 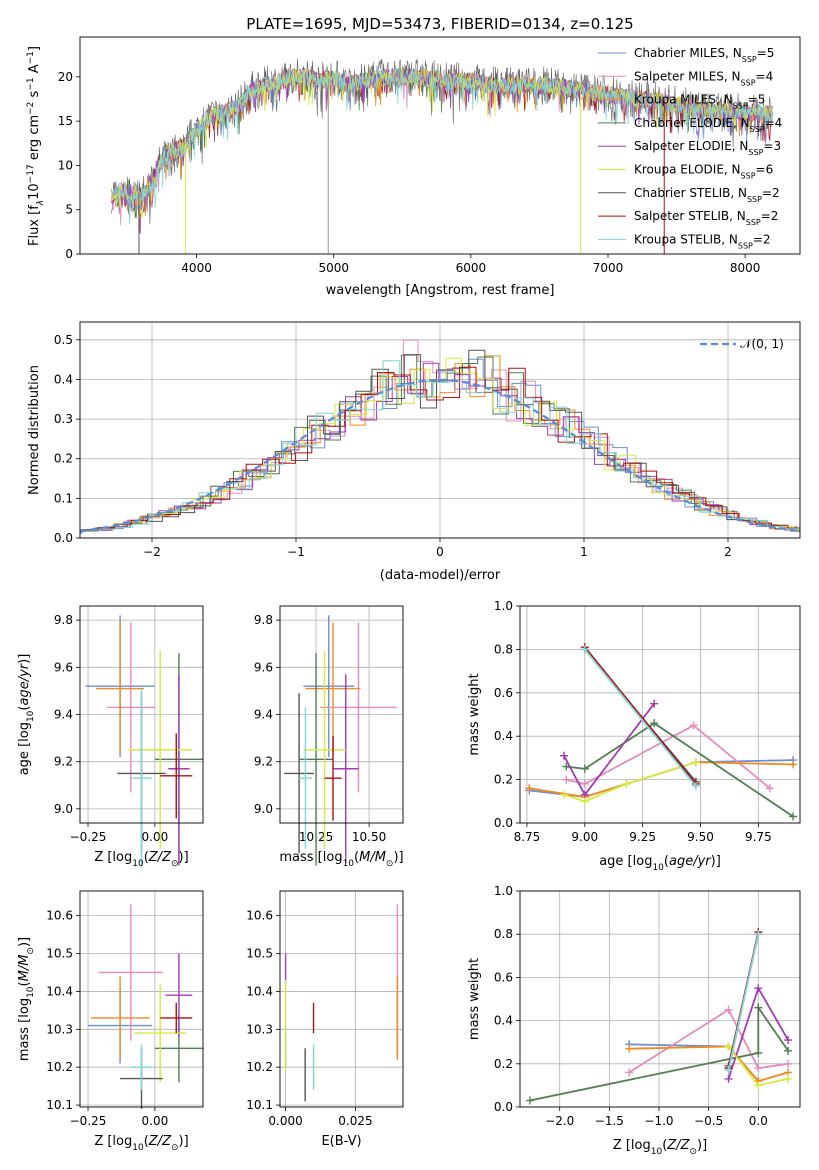 What do you see at coordinates (440, 441) in the screenshot?
I see `histogram-series` at bounding box center [440, 441].